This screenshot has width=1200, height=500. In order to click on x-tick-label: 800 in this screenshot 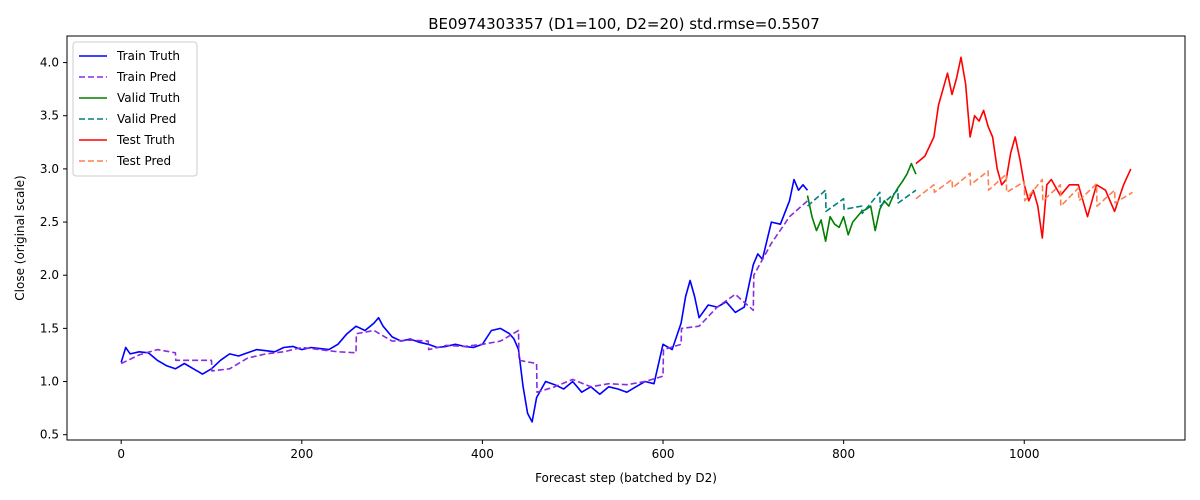, I will do `click(843, 454)`.